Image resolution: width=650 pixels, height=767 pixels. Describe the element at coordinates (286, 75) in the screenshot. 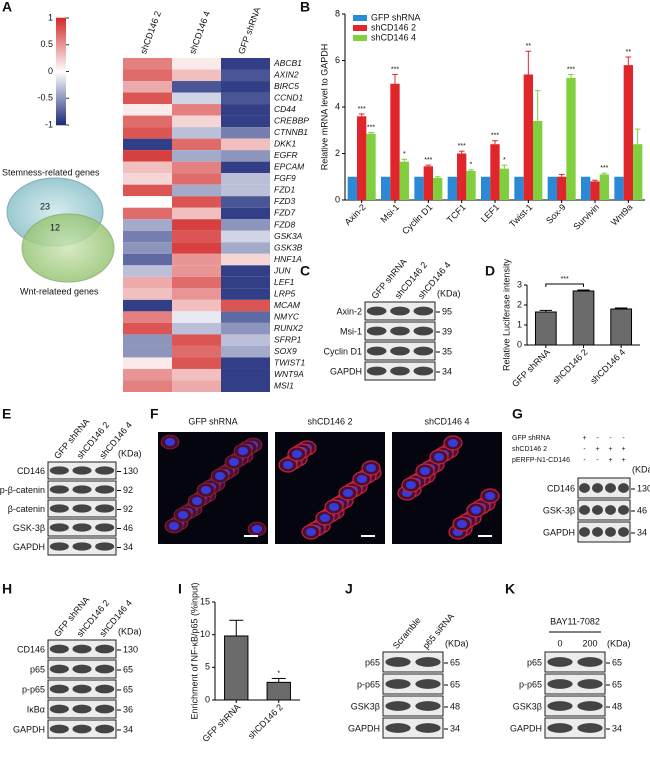

I see `gene-label: AXIN2` at that location.